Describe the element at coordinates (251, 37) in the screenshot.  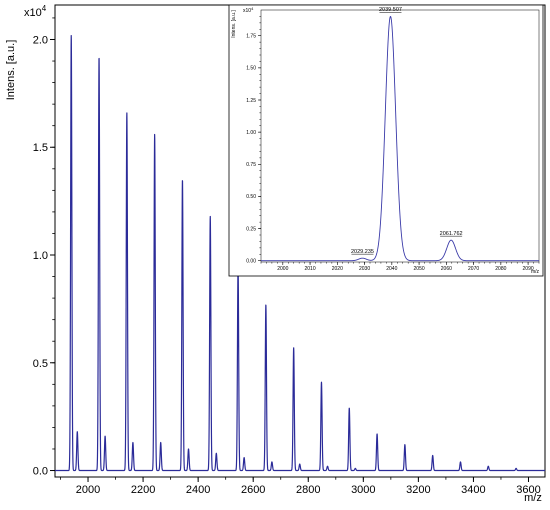
I see `inset-y-tick-label: 1.75` at that location.